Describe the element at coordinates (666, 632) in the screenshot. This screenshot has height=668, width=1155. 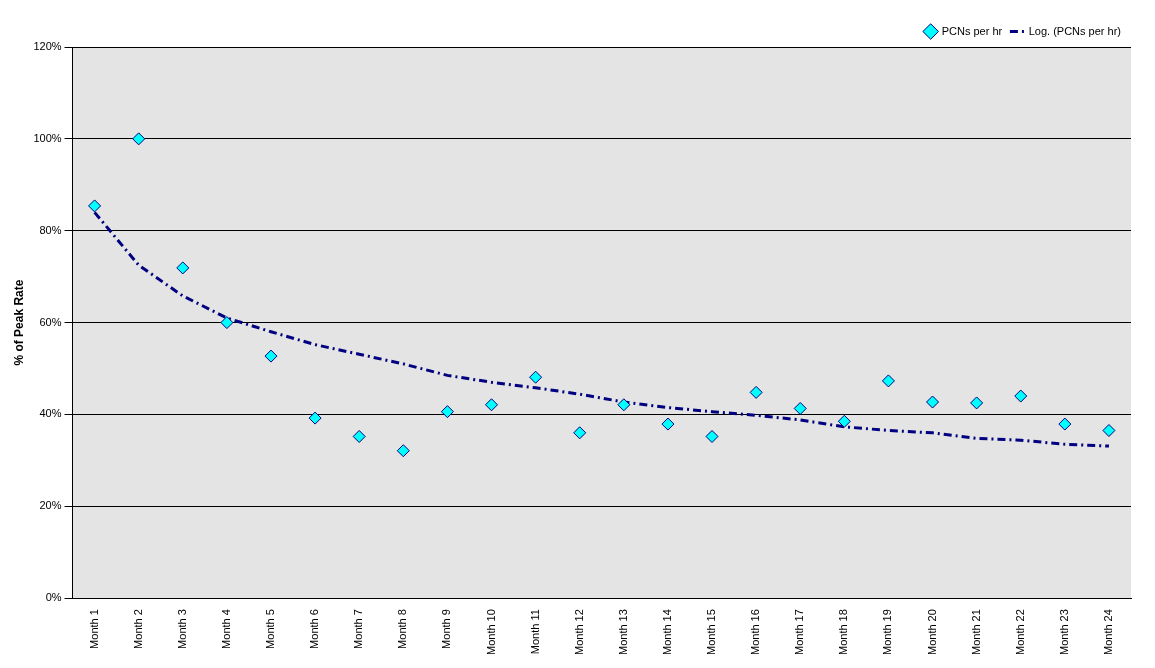
I see `x-tick-label: Month 14` at that location.